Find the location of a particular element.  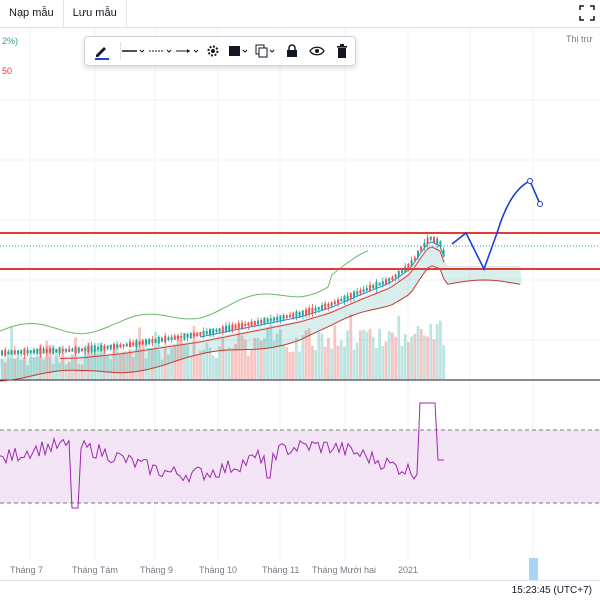

load-template-button: Nạp mẫu is located at coordinates (31, 13).